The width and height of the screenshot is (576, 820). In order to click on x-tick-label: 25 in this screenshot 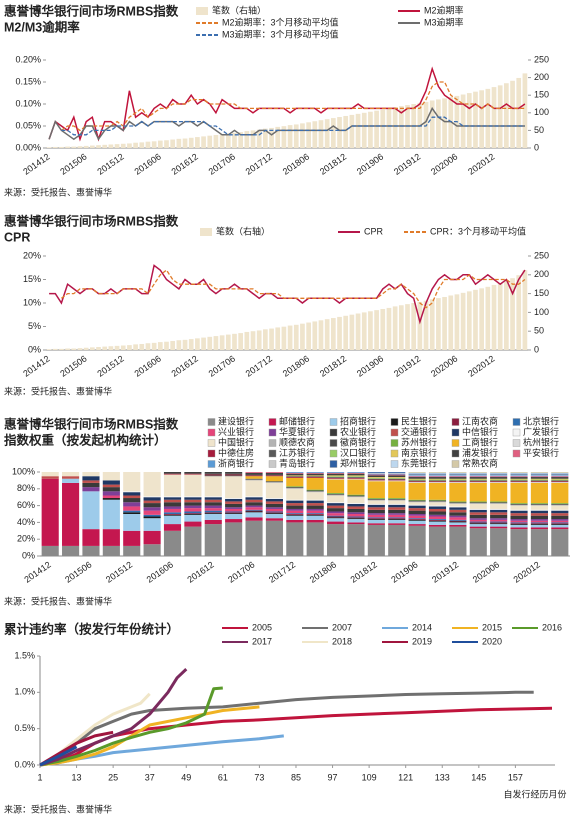, I will do `click(113, 777)`.